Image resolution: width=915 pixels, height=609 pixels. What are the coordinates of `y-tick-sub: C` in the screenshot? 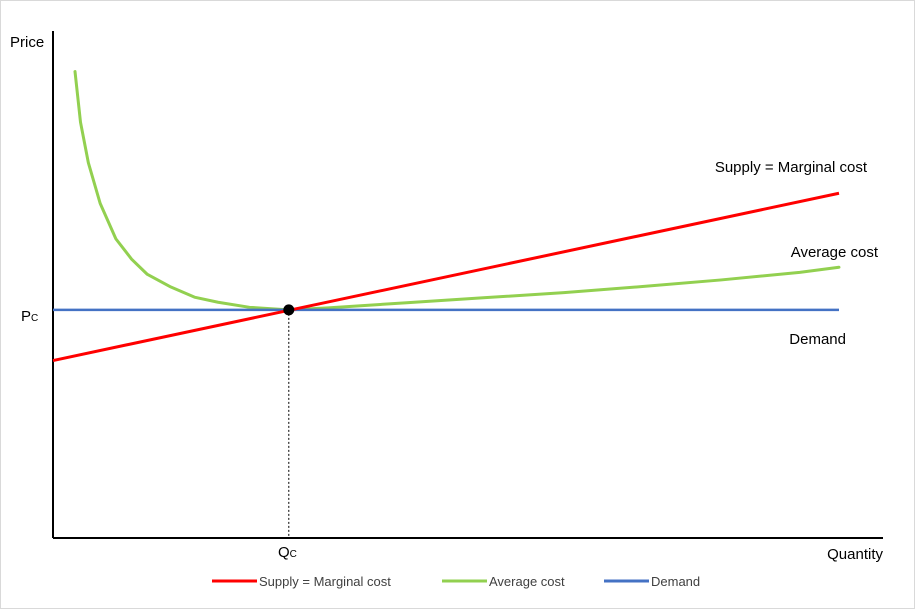 It's located at (34, 318).